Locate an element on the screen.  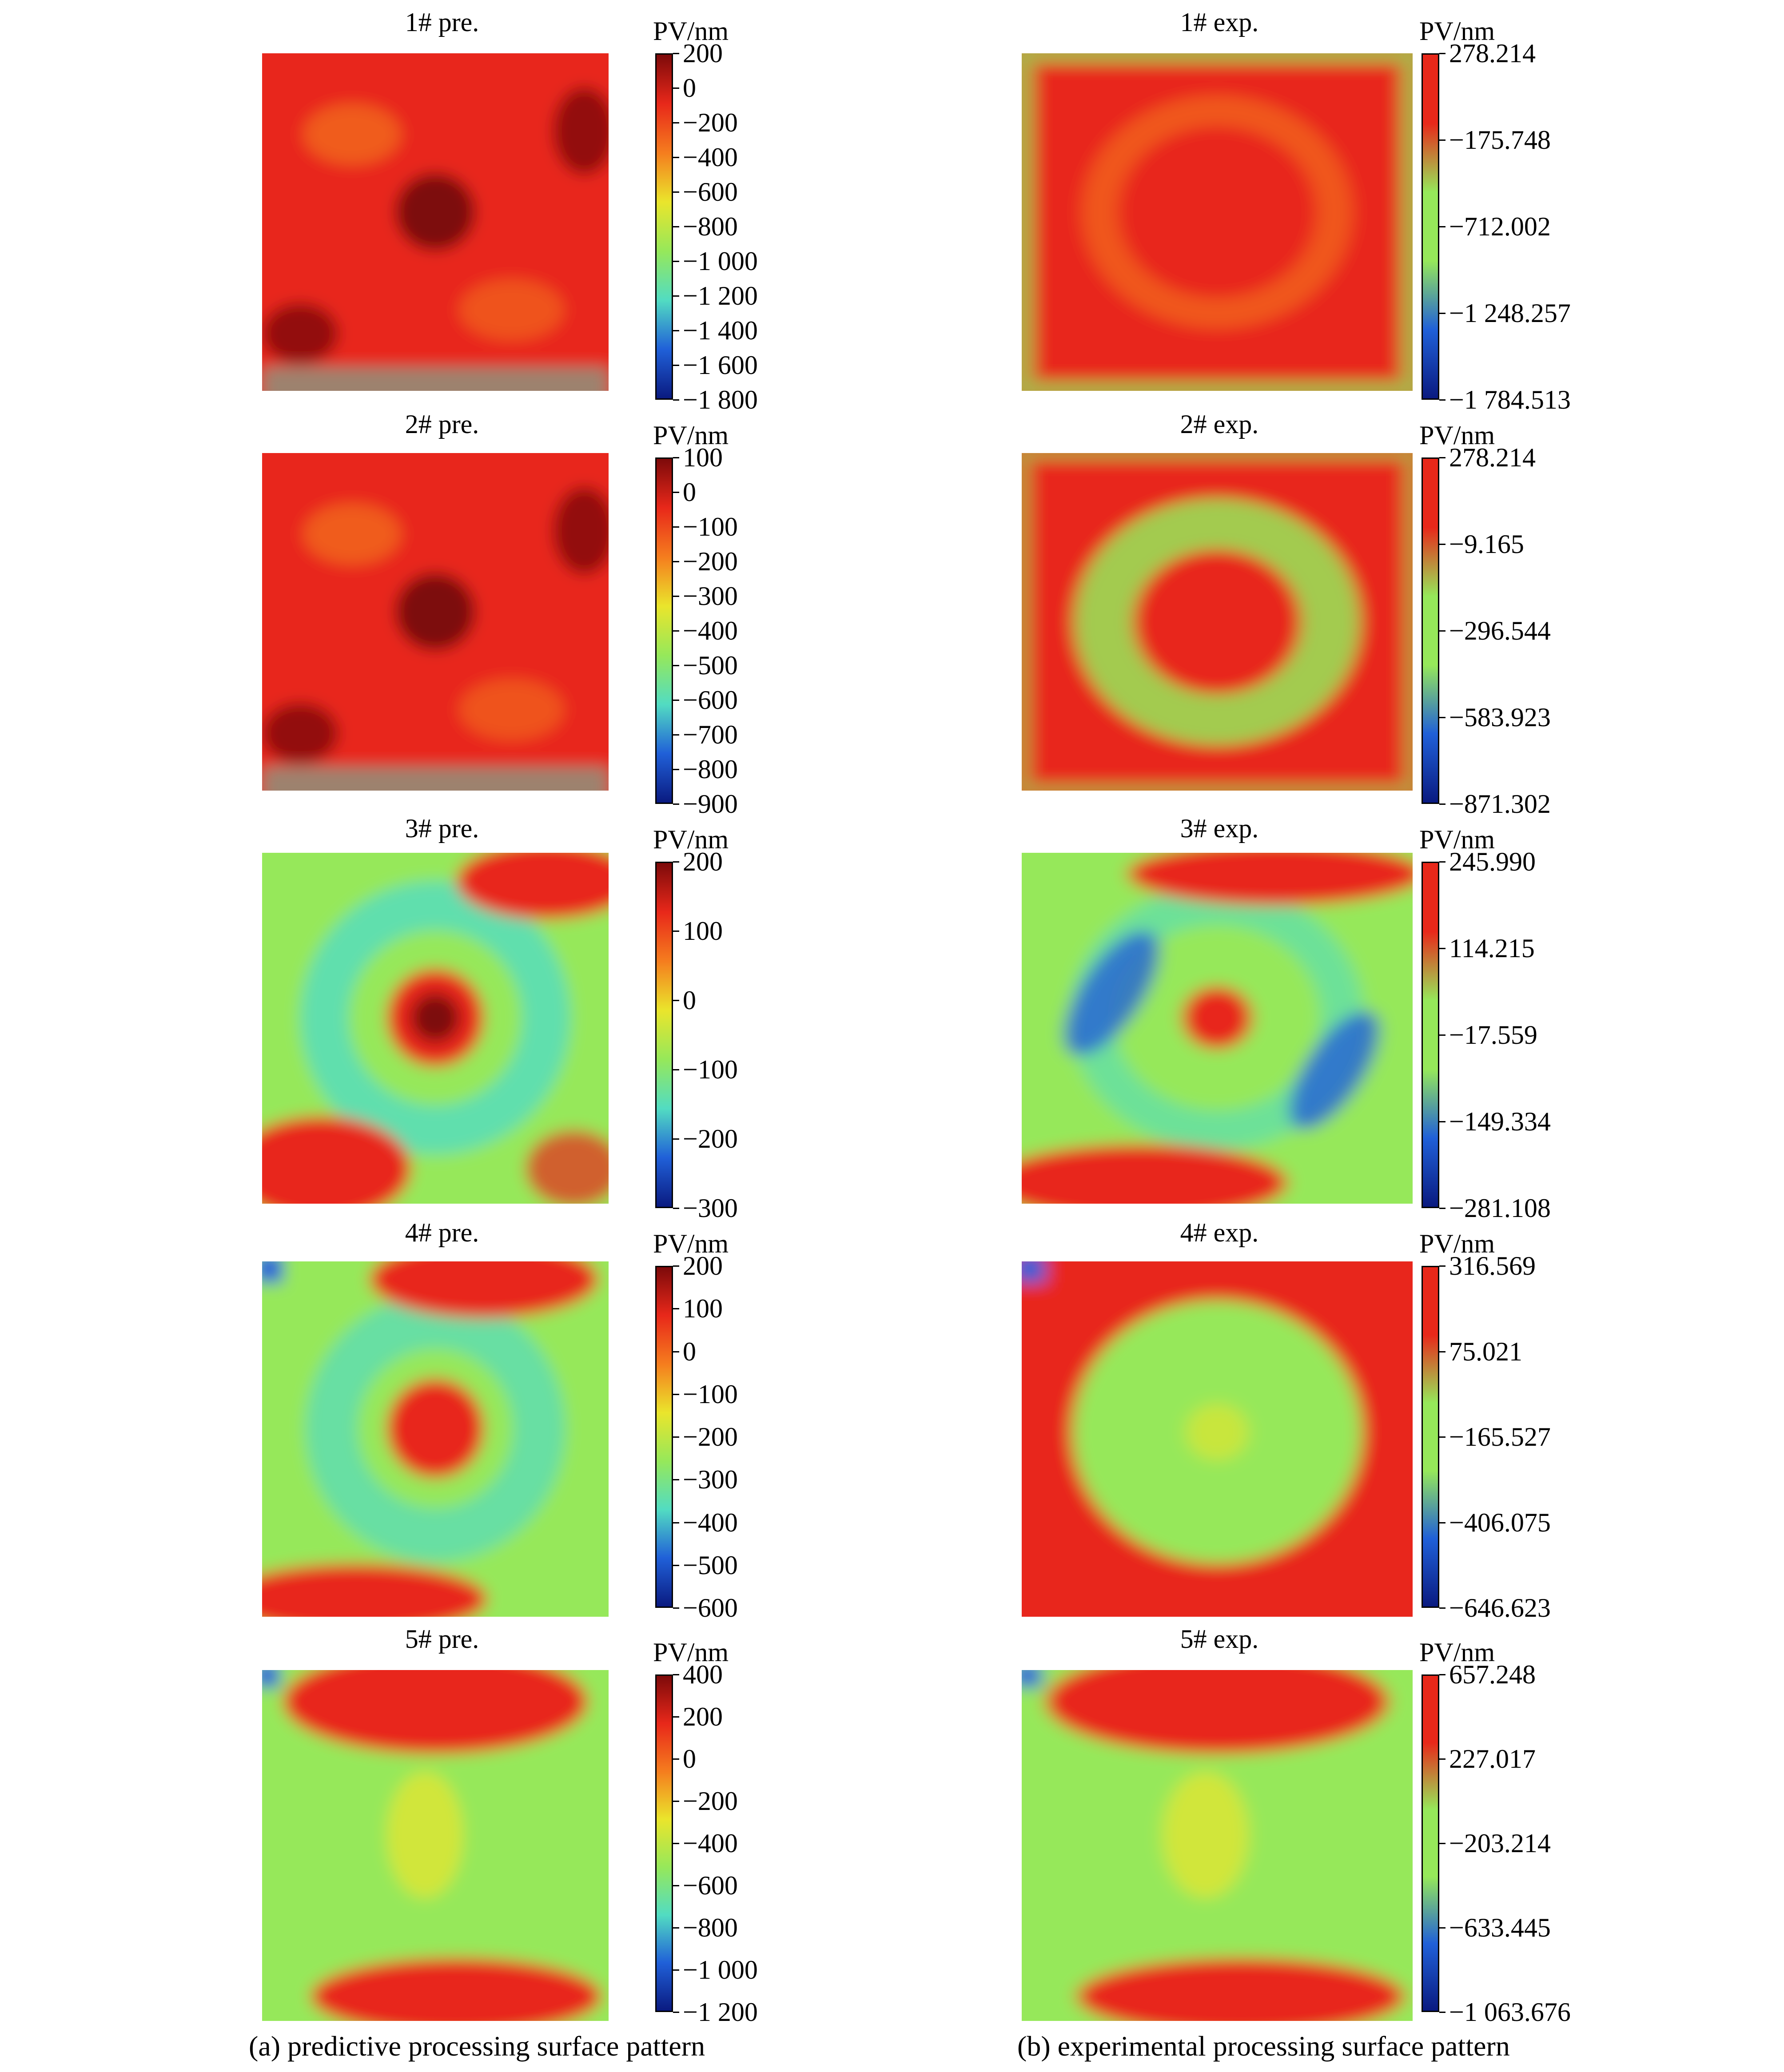
colorbar-tick-label: −406.075 is located at coordinates (1500, 1522).